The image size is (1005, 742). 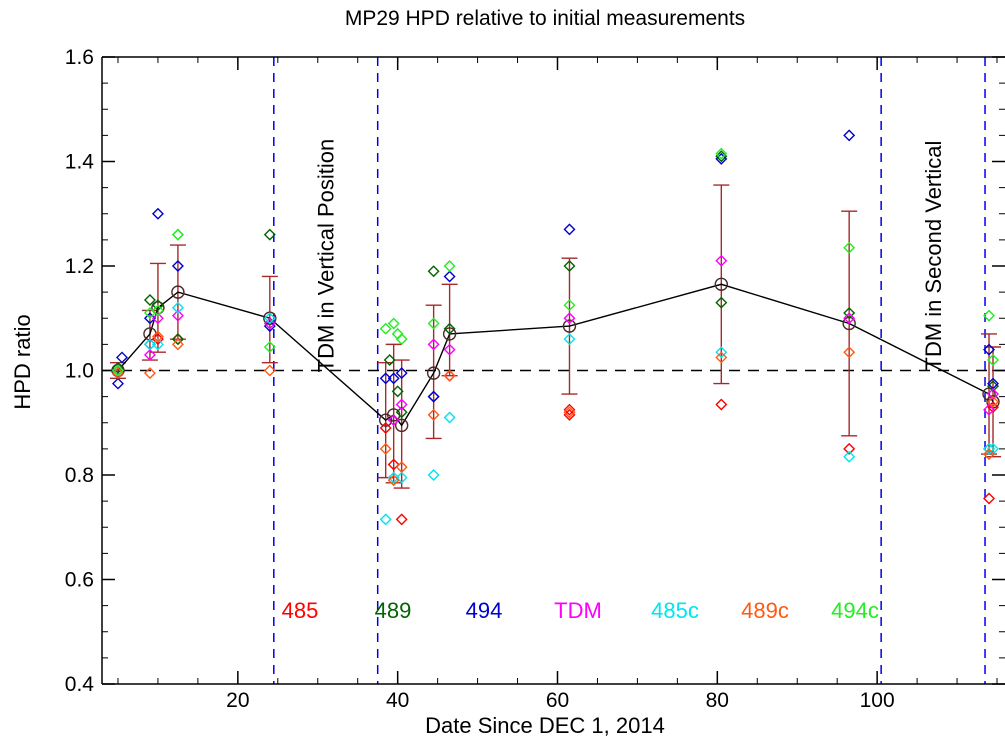 What do you see at coordinates (326, 256) in the screenshot?
I see `annotation-label: TDM in Vertical Position` at bounding box center [326, 256].